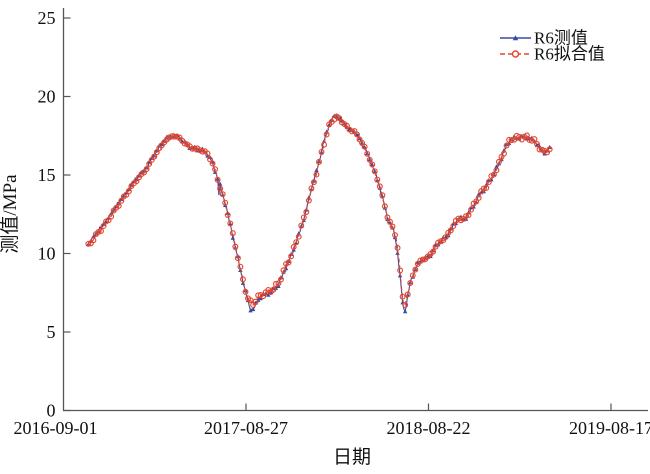  I want to click on legend-marker-triangle-icon, so click(515, 38).